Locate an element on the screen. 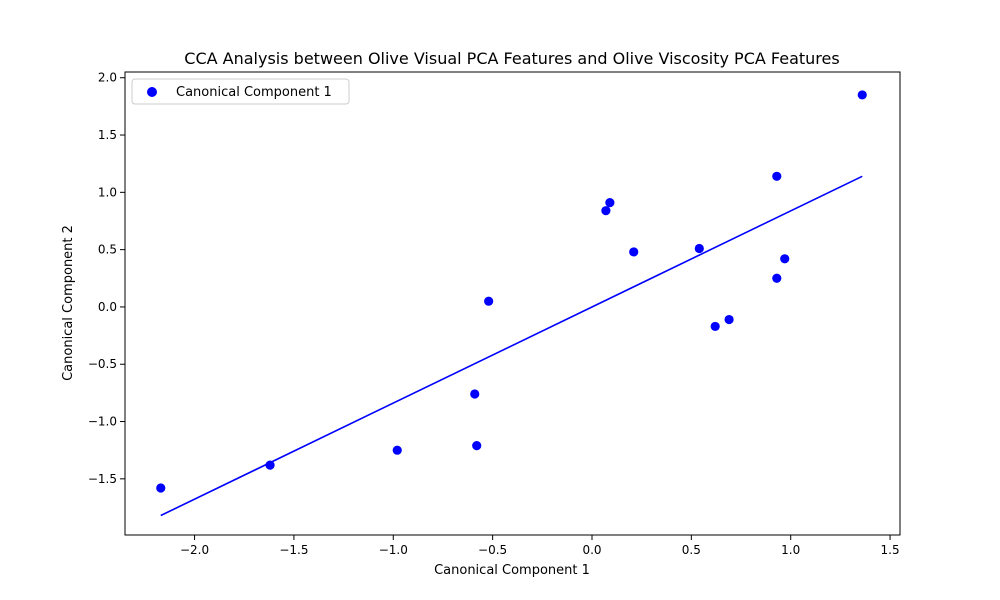 The image size is (1000, 600). y-tick-label: −1.5 is located at coordinates (102, 479).